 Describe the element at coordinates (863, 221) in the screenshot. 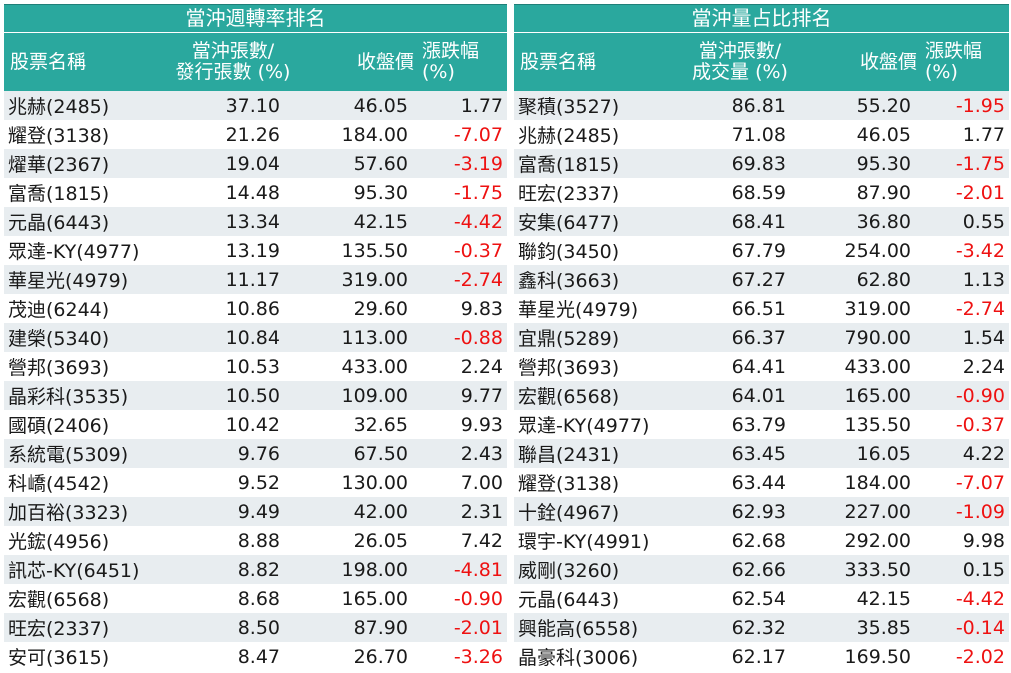

I see `close-price-cell: 36.80` at that location.